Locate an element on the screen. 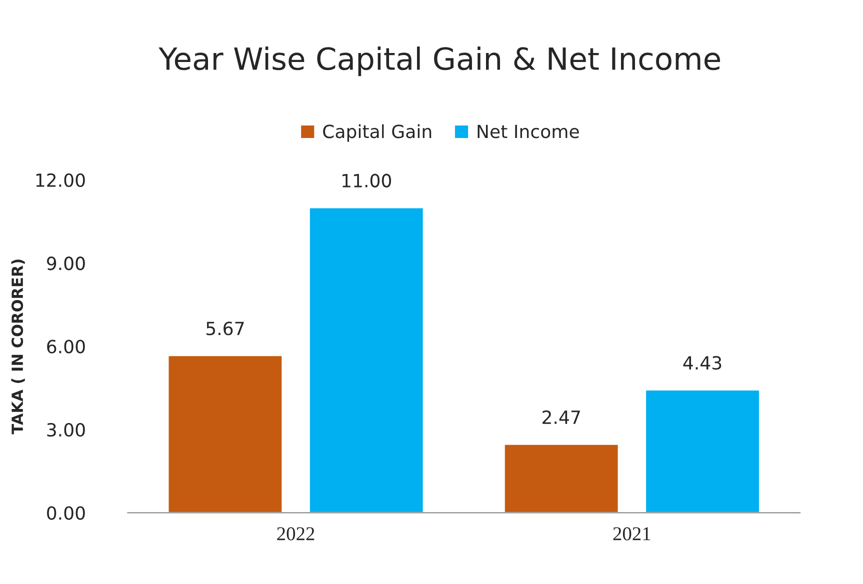 This screenshot has height=584, width=863. x-tick-label: 2021 is located at coordinates (631, 533).